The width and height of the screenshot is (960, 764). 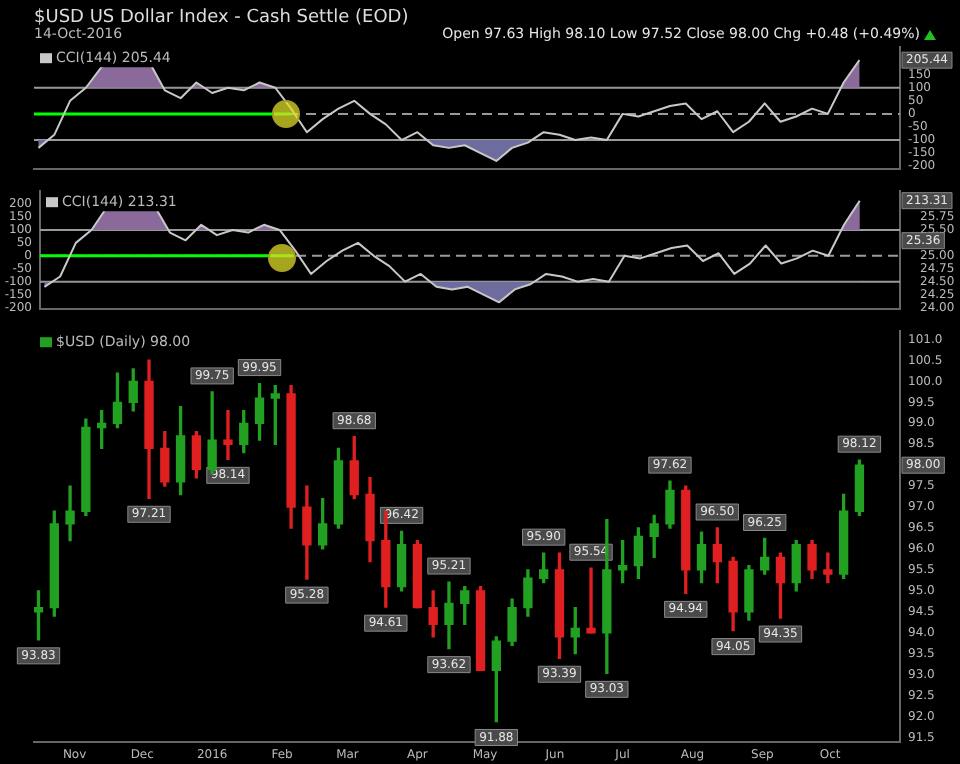 What do you see at coordinates (221, 18) in the screenshot?
I see `chart-title: $USD US Dollar Index - Cash Settle (EOD)` at bounding box center [221, 18].